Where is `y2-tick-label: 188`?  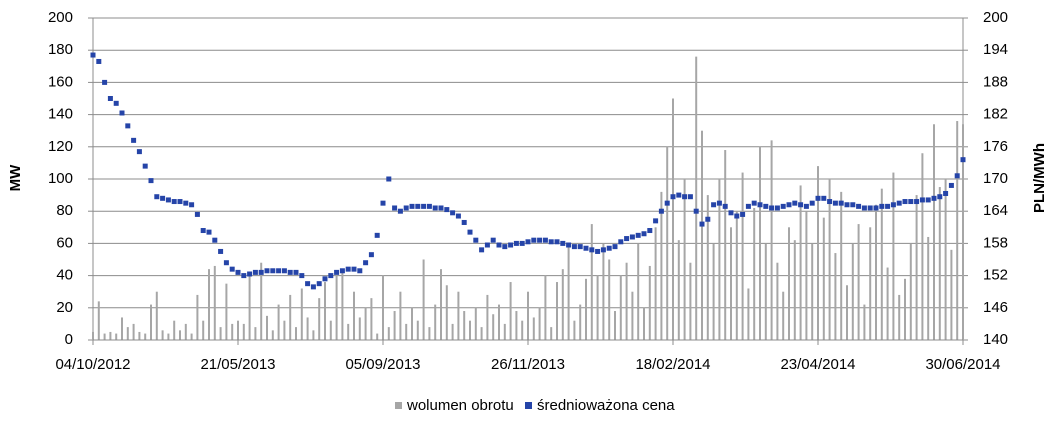 y2-tick-label: 188 is located at coordinates (995, 81).